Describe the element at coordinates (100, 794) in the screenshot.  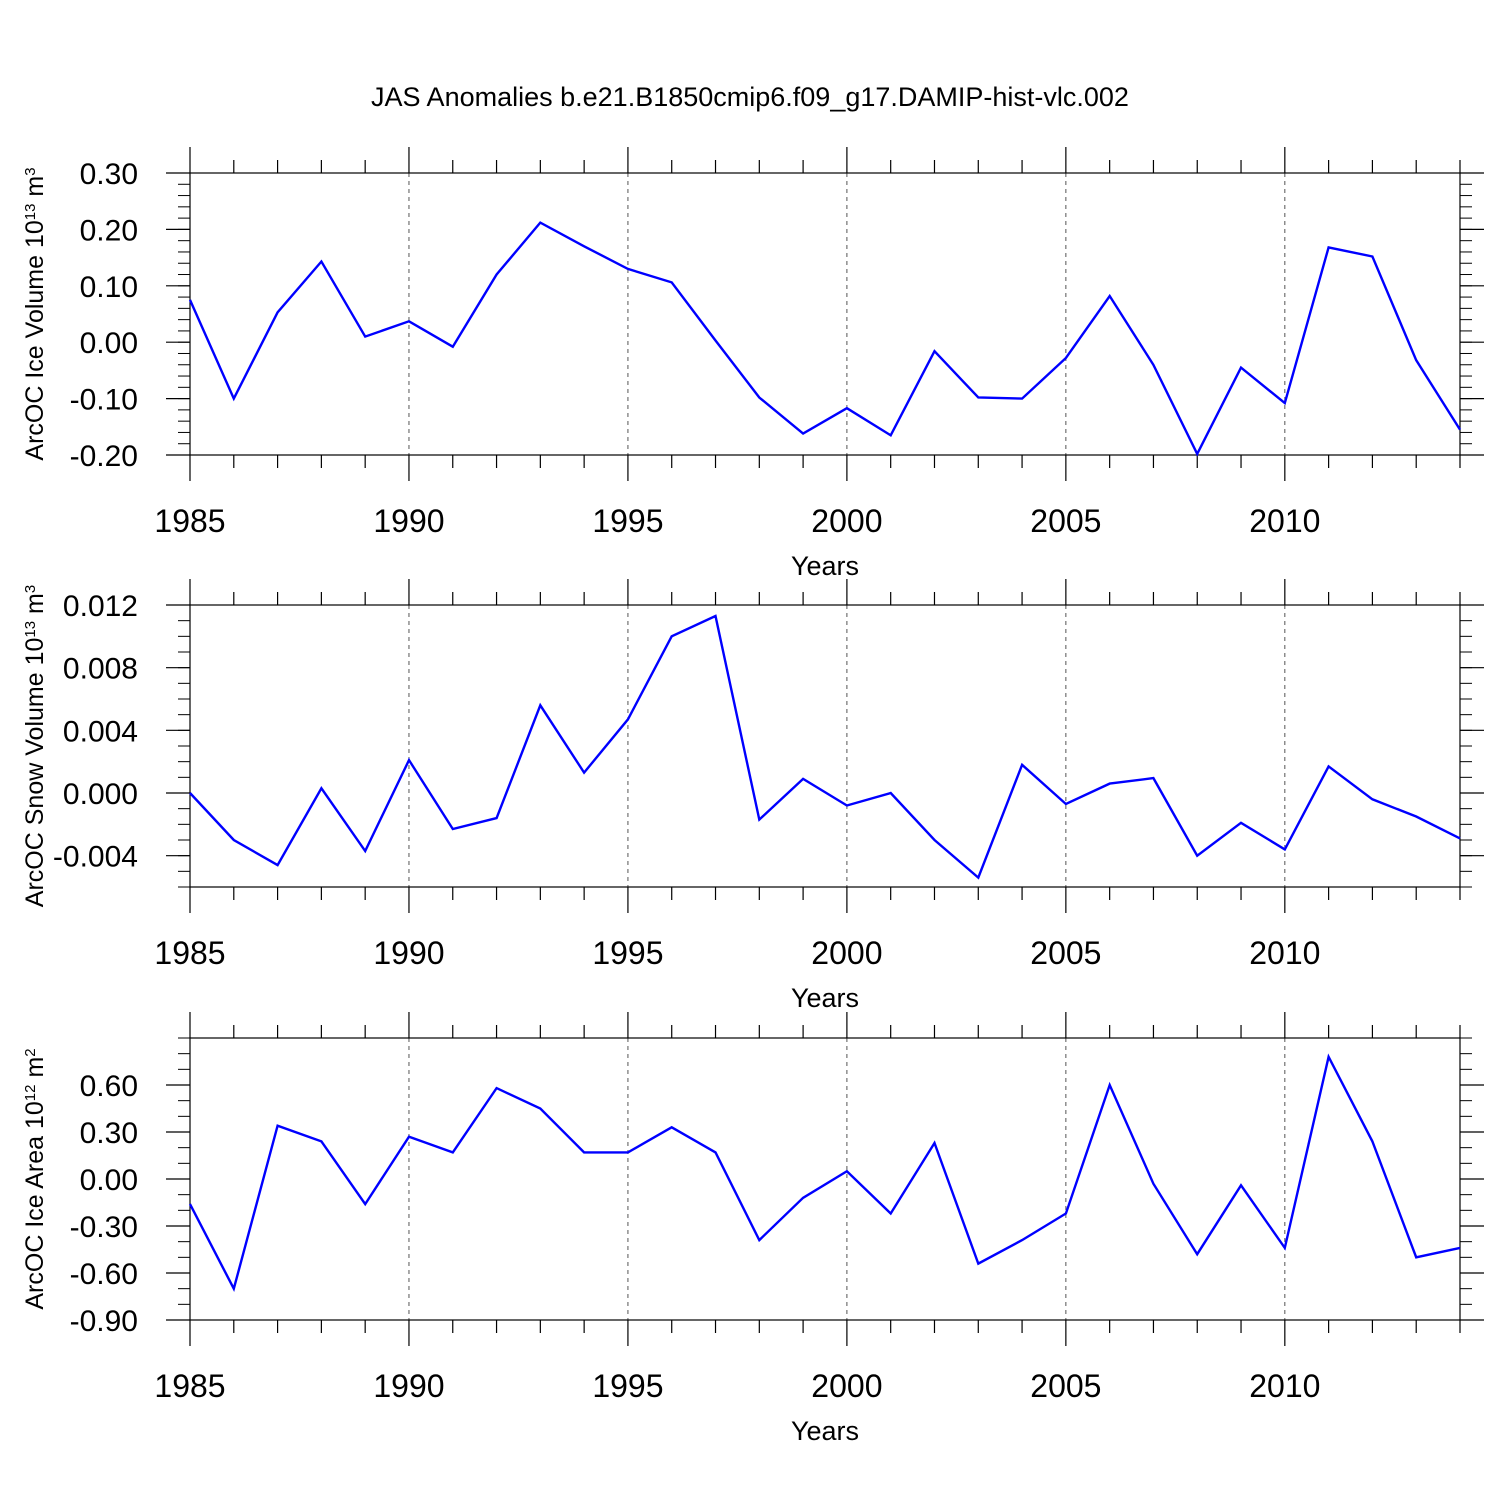
I see `y-tick-label: 0.000` at that location.